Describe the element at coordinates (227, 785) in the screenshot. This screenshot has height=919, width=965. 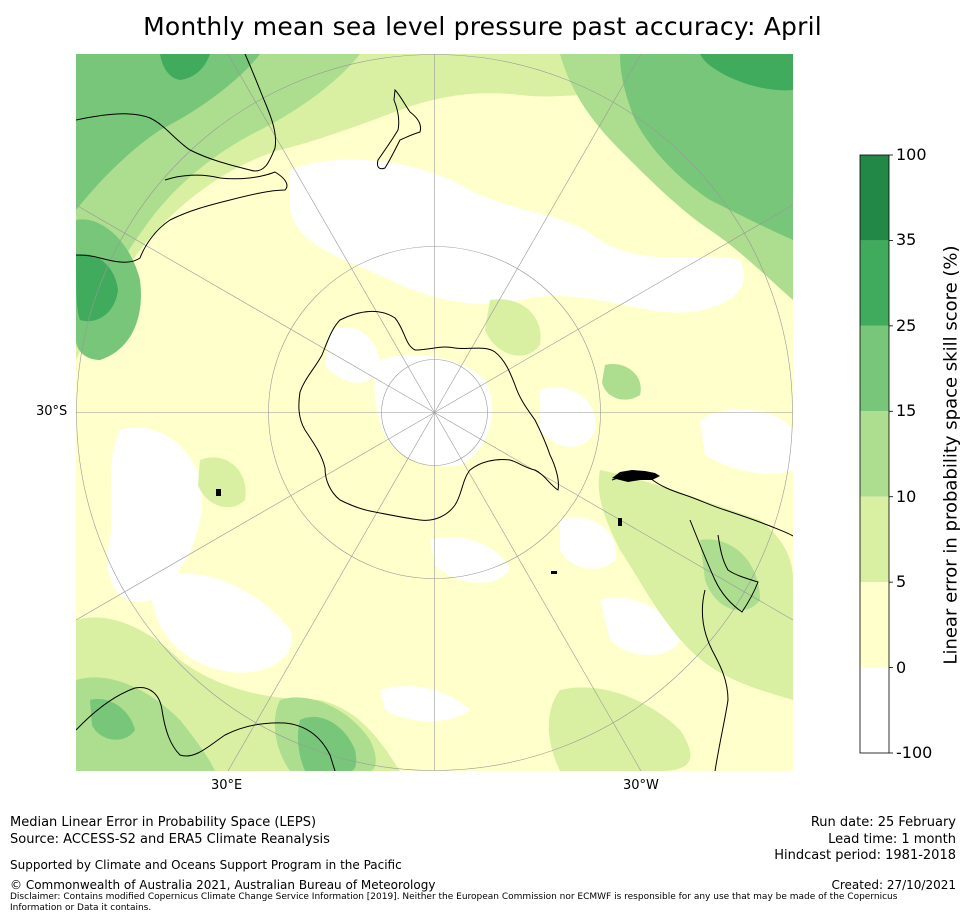
I see `lon-label-30e: 30°E` at that location.